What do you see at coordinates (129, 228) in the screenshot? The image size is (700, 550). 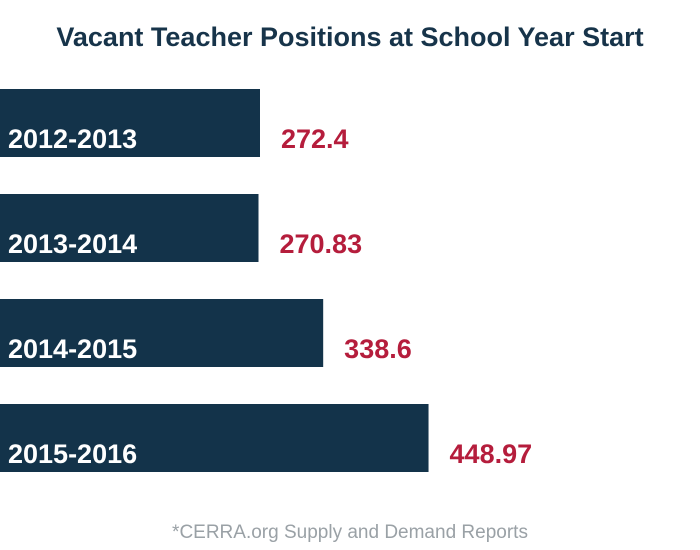 I see `bar-2013-2014` at bounding box center [129, 228].